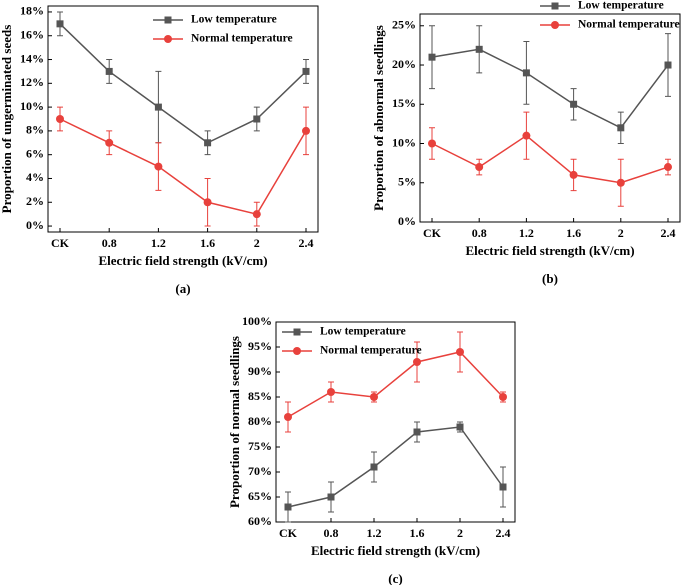  What do you see at coordinates (35, 201) in the screenshot?
I see `y-tick-label: 2%` at bounding box center [35, 201].